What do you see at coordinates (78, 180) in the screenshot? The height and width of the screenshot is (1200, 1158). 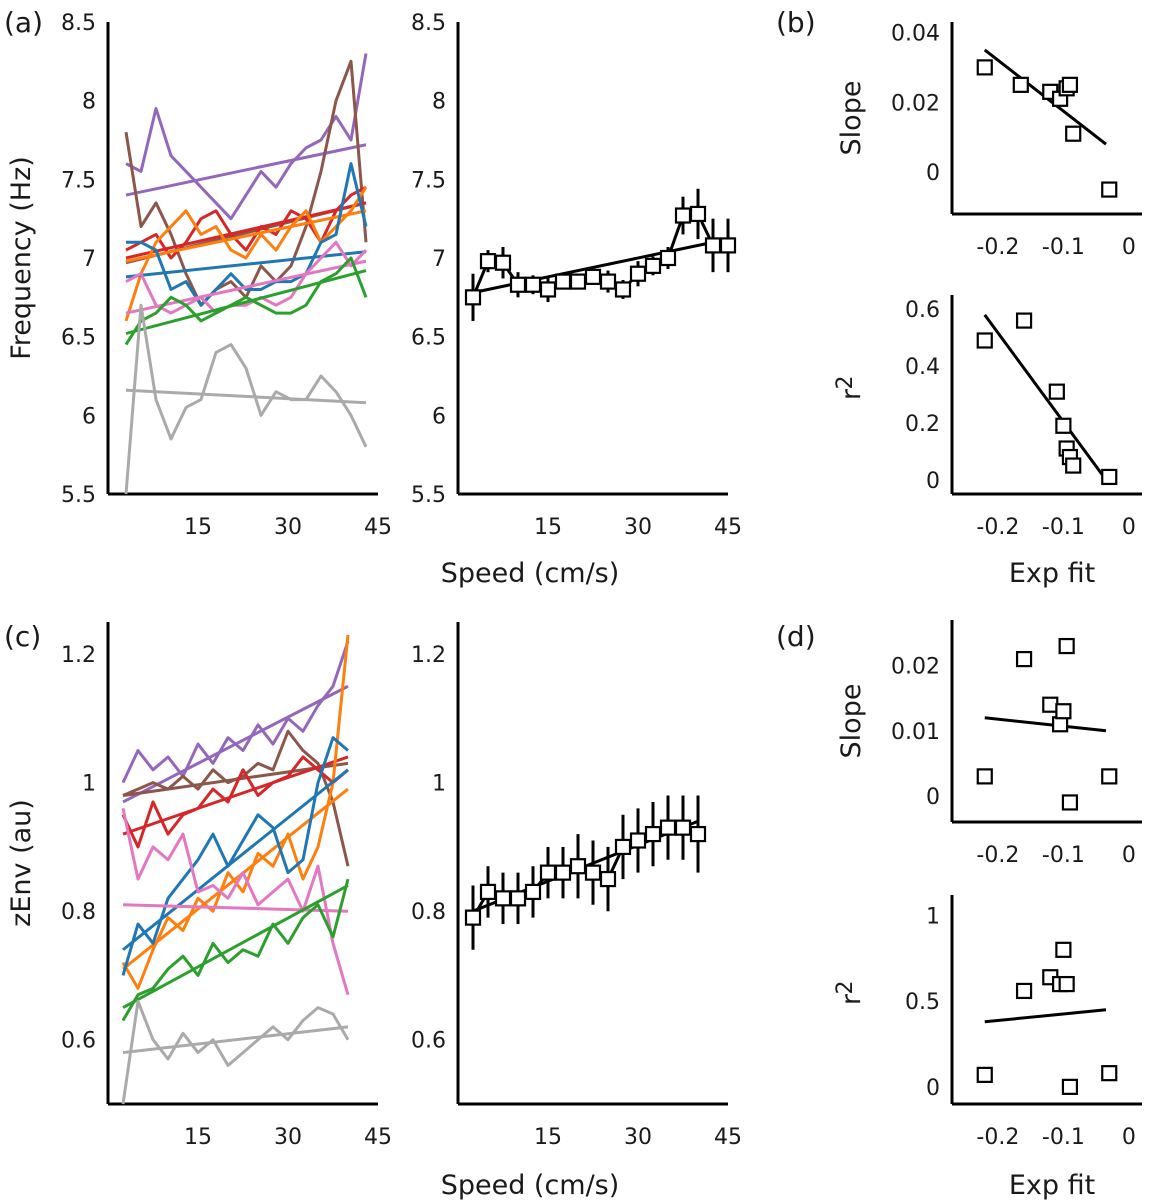 I see `y-tick-label: 7.5` at bounding box center [78, 180].